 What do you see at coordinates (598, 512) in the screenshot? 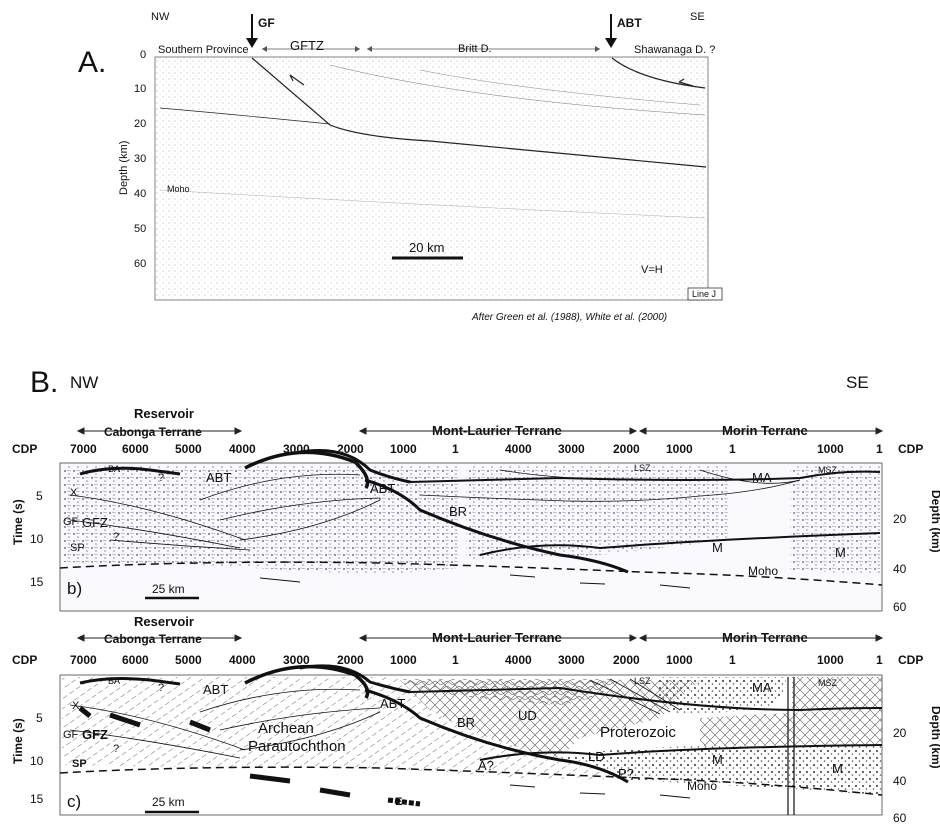
I see `panel-b-seismic-mid` at bounding box center [598, 512].